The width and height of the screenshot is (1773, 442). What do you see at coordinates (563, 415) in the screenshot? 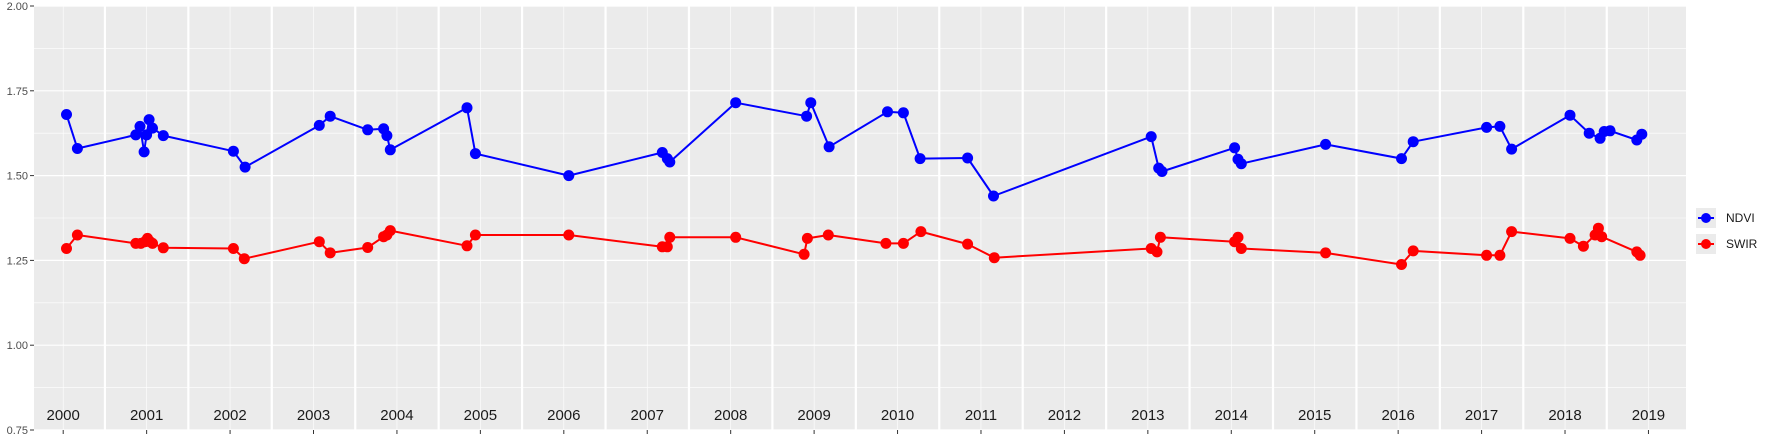
I see `year-label: 2006` at bounding box center [563, 415].